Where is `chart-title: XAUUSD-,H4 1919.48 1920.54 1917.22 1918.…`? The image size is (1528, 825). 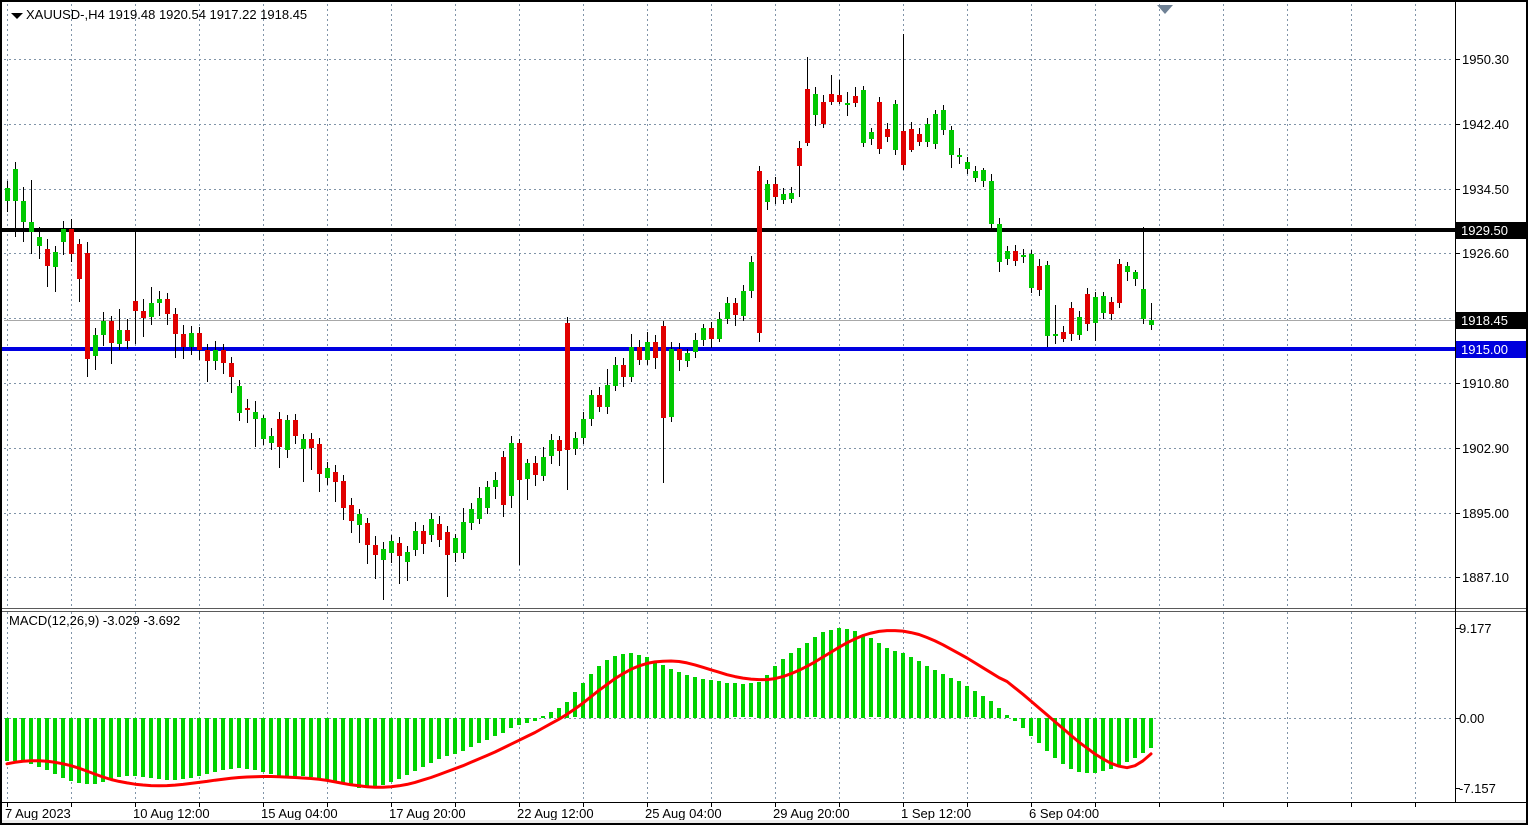
chart-title: XAUUSD-,H4 1919.48 1920.54 1917.22 1918.… is located at coordinates (167, 14).